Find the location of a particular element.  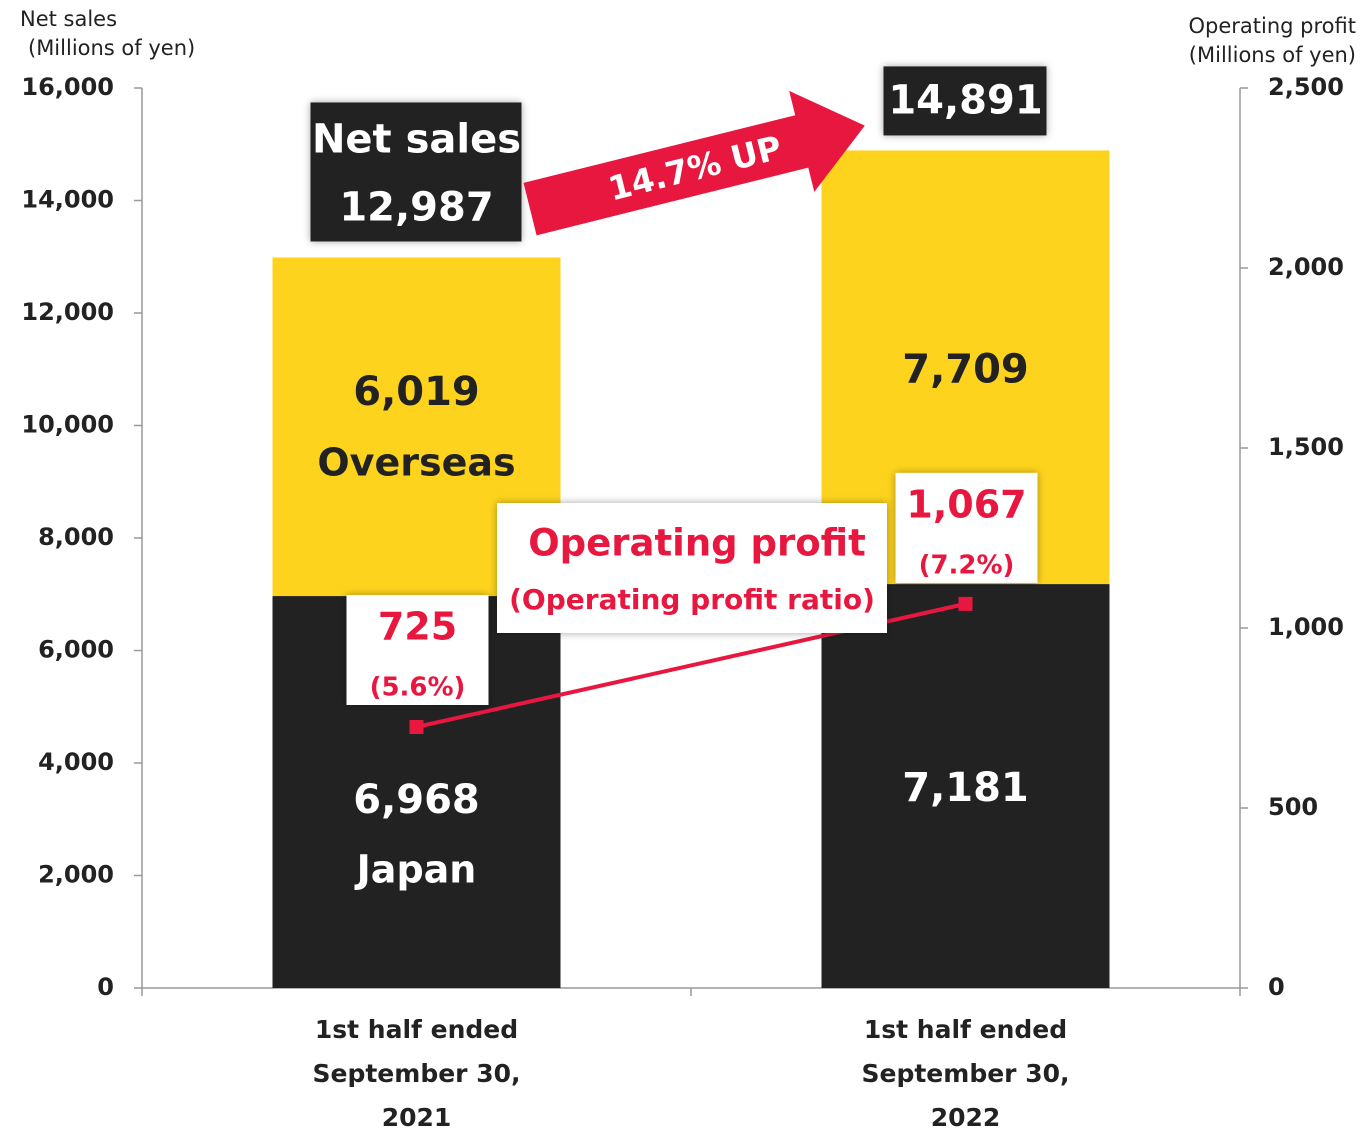

y-axis-title: Net sales is located at coordinates (68, 19).